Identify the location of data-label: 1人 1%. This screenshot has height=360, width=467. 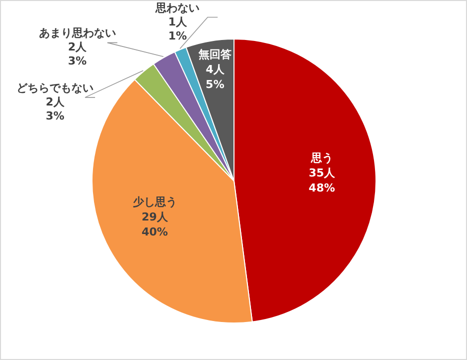
(178, 28).